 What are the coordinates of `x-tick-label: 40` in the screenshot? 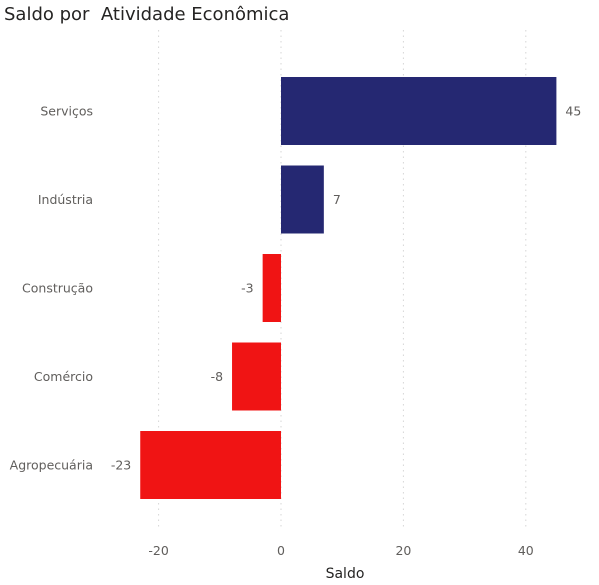 It's located at (526, 550).